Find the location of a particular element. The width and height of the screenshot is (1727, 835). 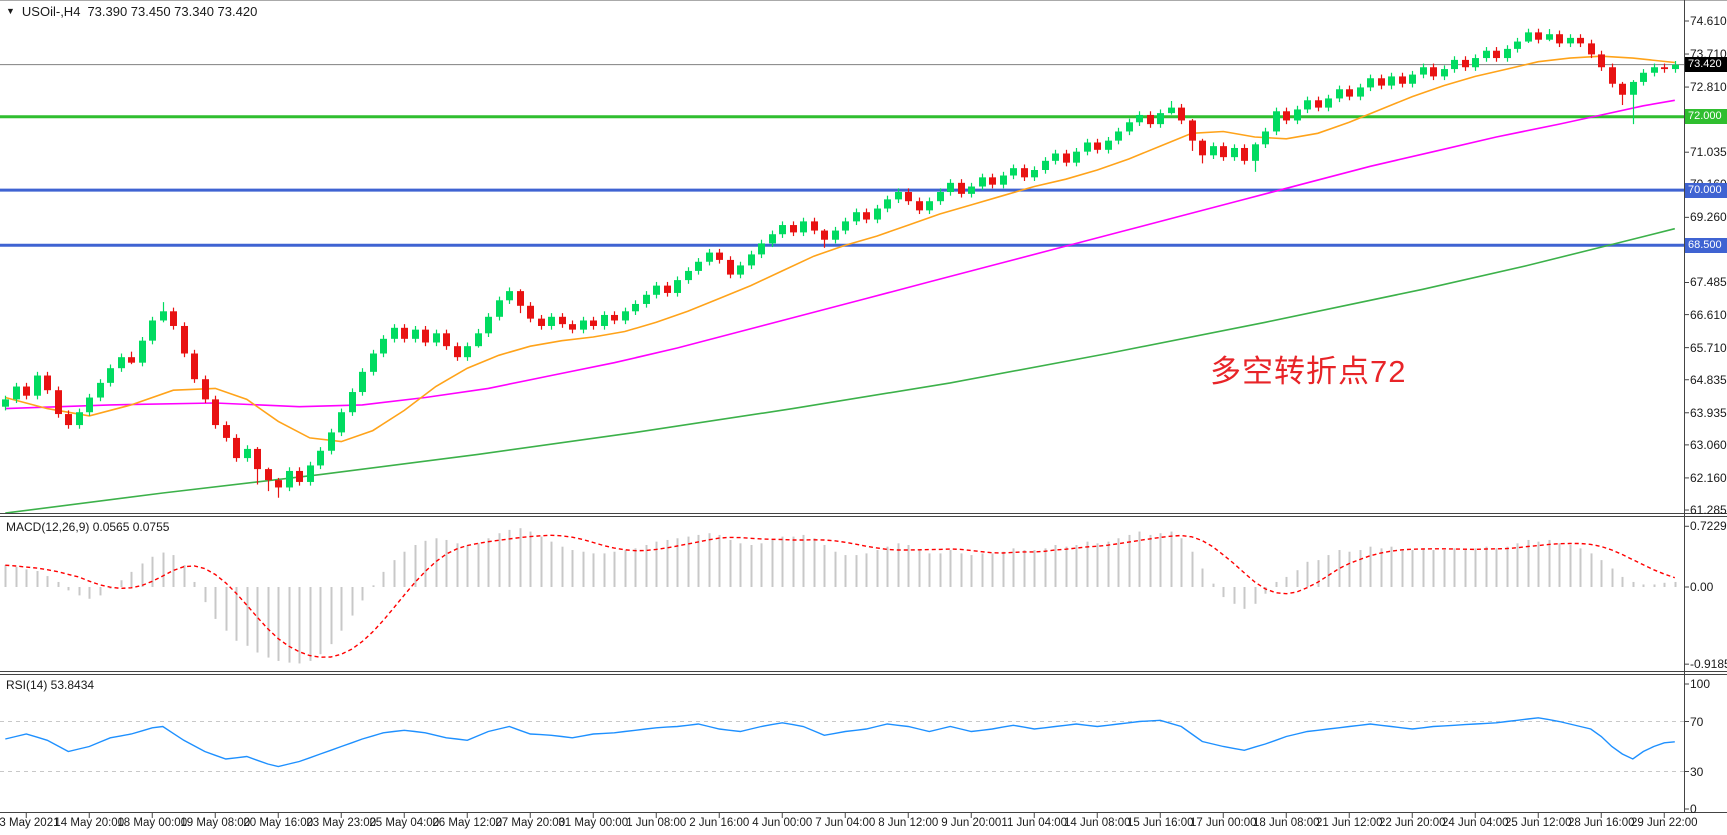

macd-indicator-label: MACD(12,26,9) 0.0565 0.0755 is located at coordinates (88, 527).